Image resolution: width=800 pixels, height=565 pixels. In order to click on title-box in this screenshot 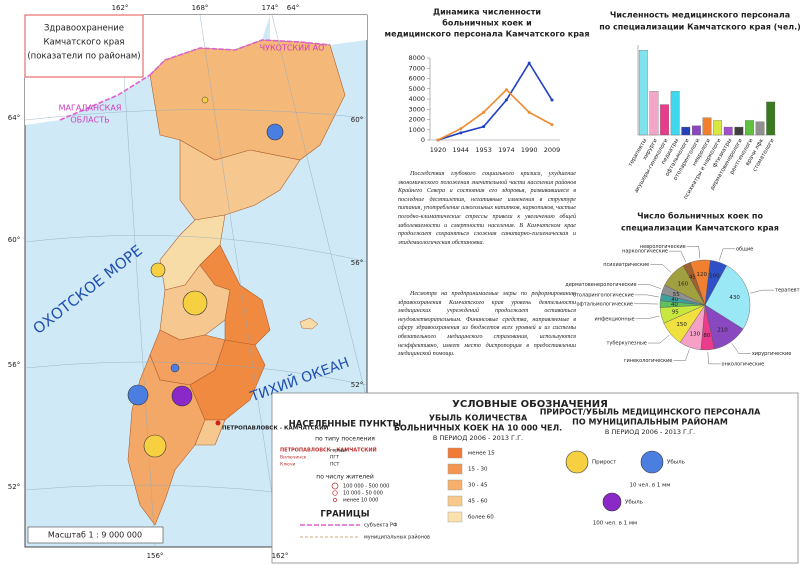, I will do `click(84, 46)`.